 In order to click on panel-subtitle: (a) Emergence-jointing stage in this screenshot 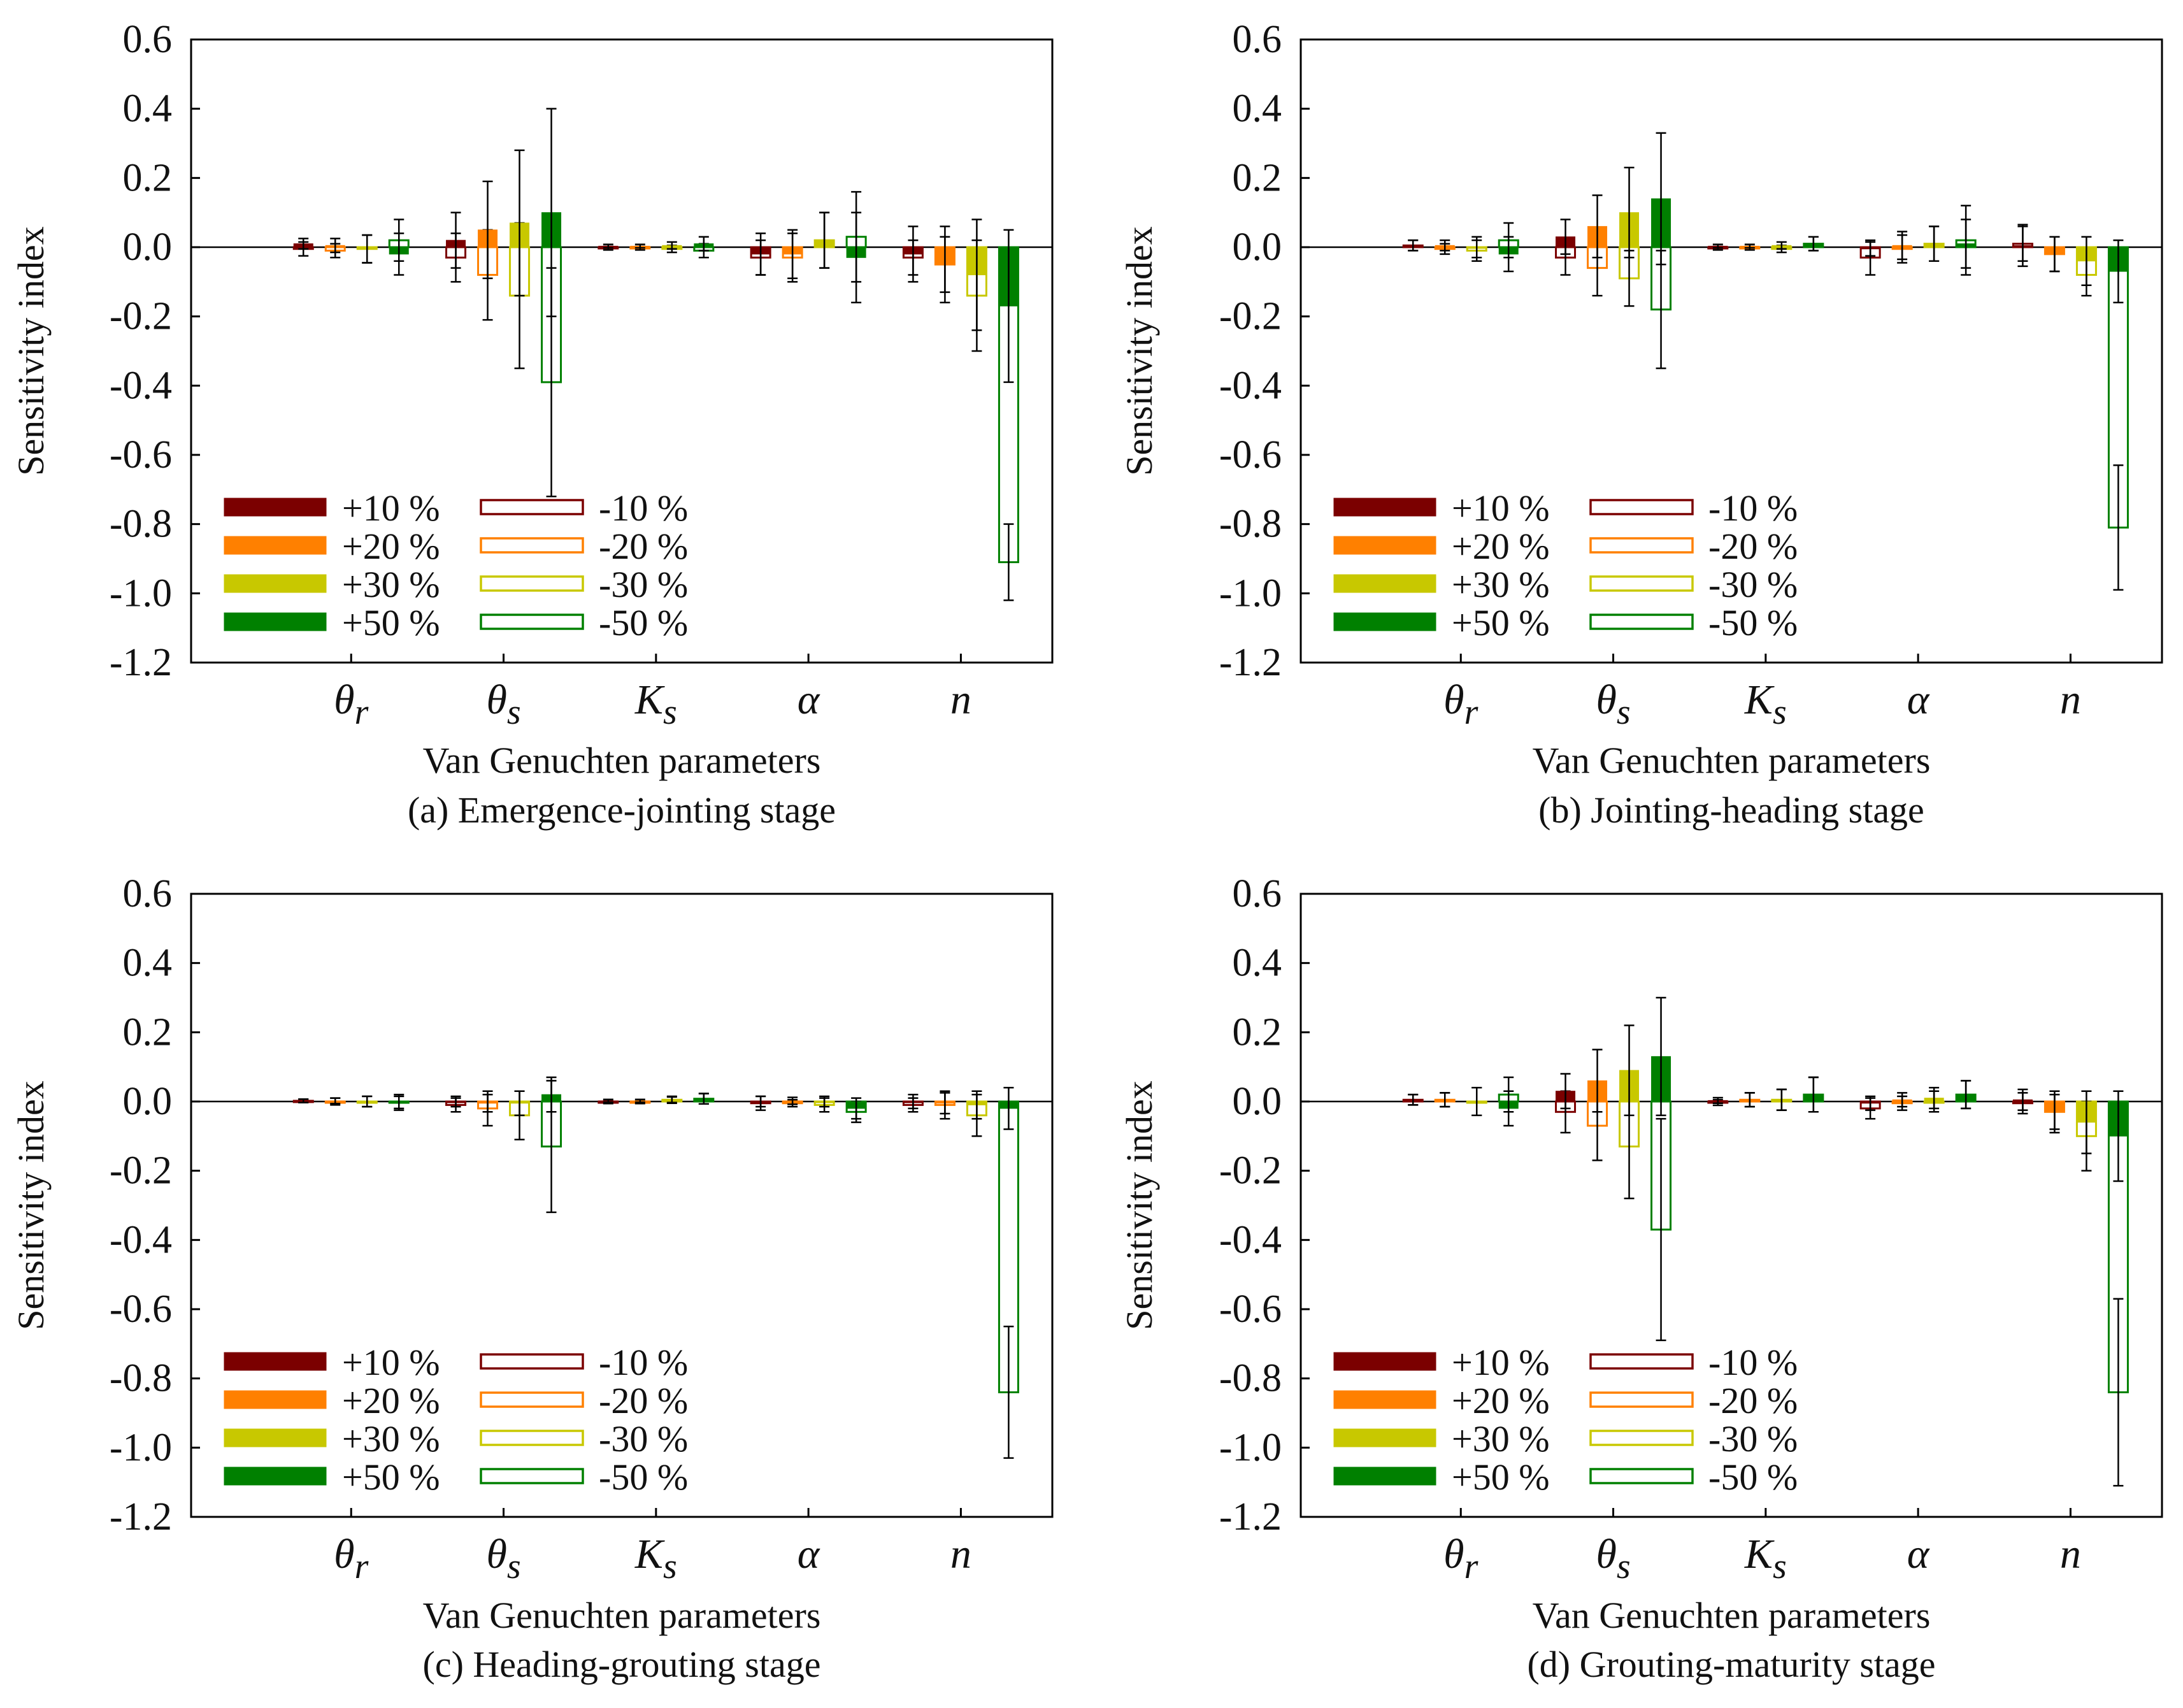, I will do `click(622, 810)`.